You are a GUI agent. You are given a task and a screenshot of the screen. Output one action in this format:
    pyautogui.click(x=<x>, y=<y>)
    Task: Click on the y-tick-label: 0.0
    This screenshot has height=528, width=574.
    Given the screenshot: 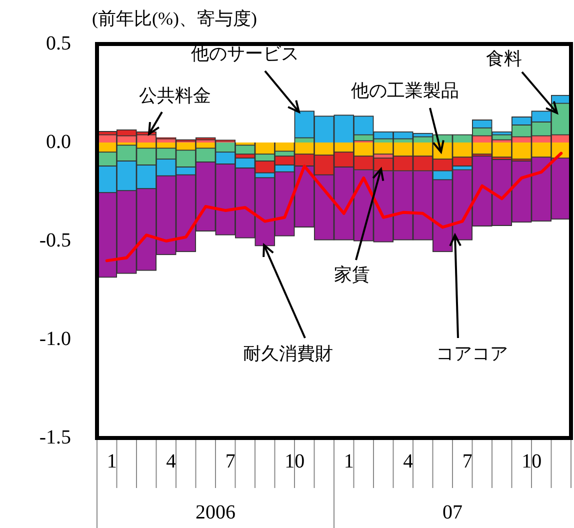 What is the action you would take?
    pyautogui.click(x=58, y=141)
    